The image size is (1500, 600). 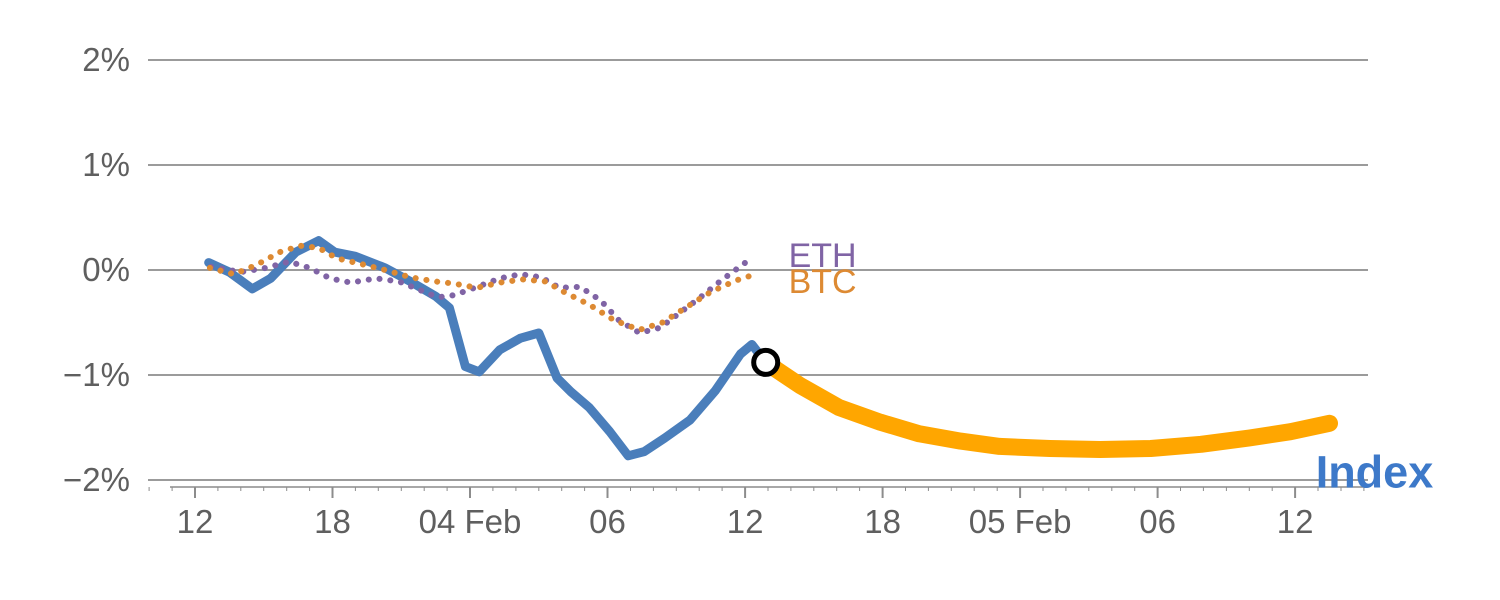 What do you see at coordinates (96, 374) in the screenshot?
I see `y-tick-label: −1%` at bounding box center [96, 374].